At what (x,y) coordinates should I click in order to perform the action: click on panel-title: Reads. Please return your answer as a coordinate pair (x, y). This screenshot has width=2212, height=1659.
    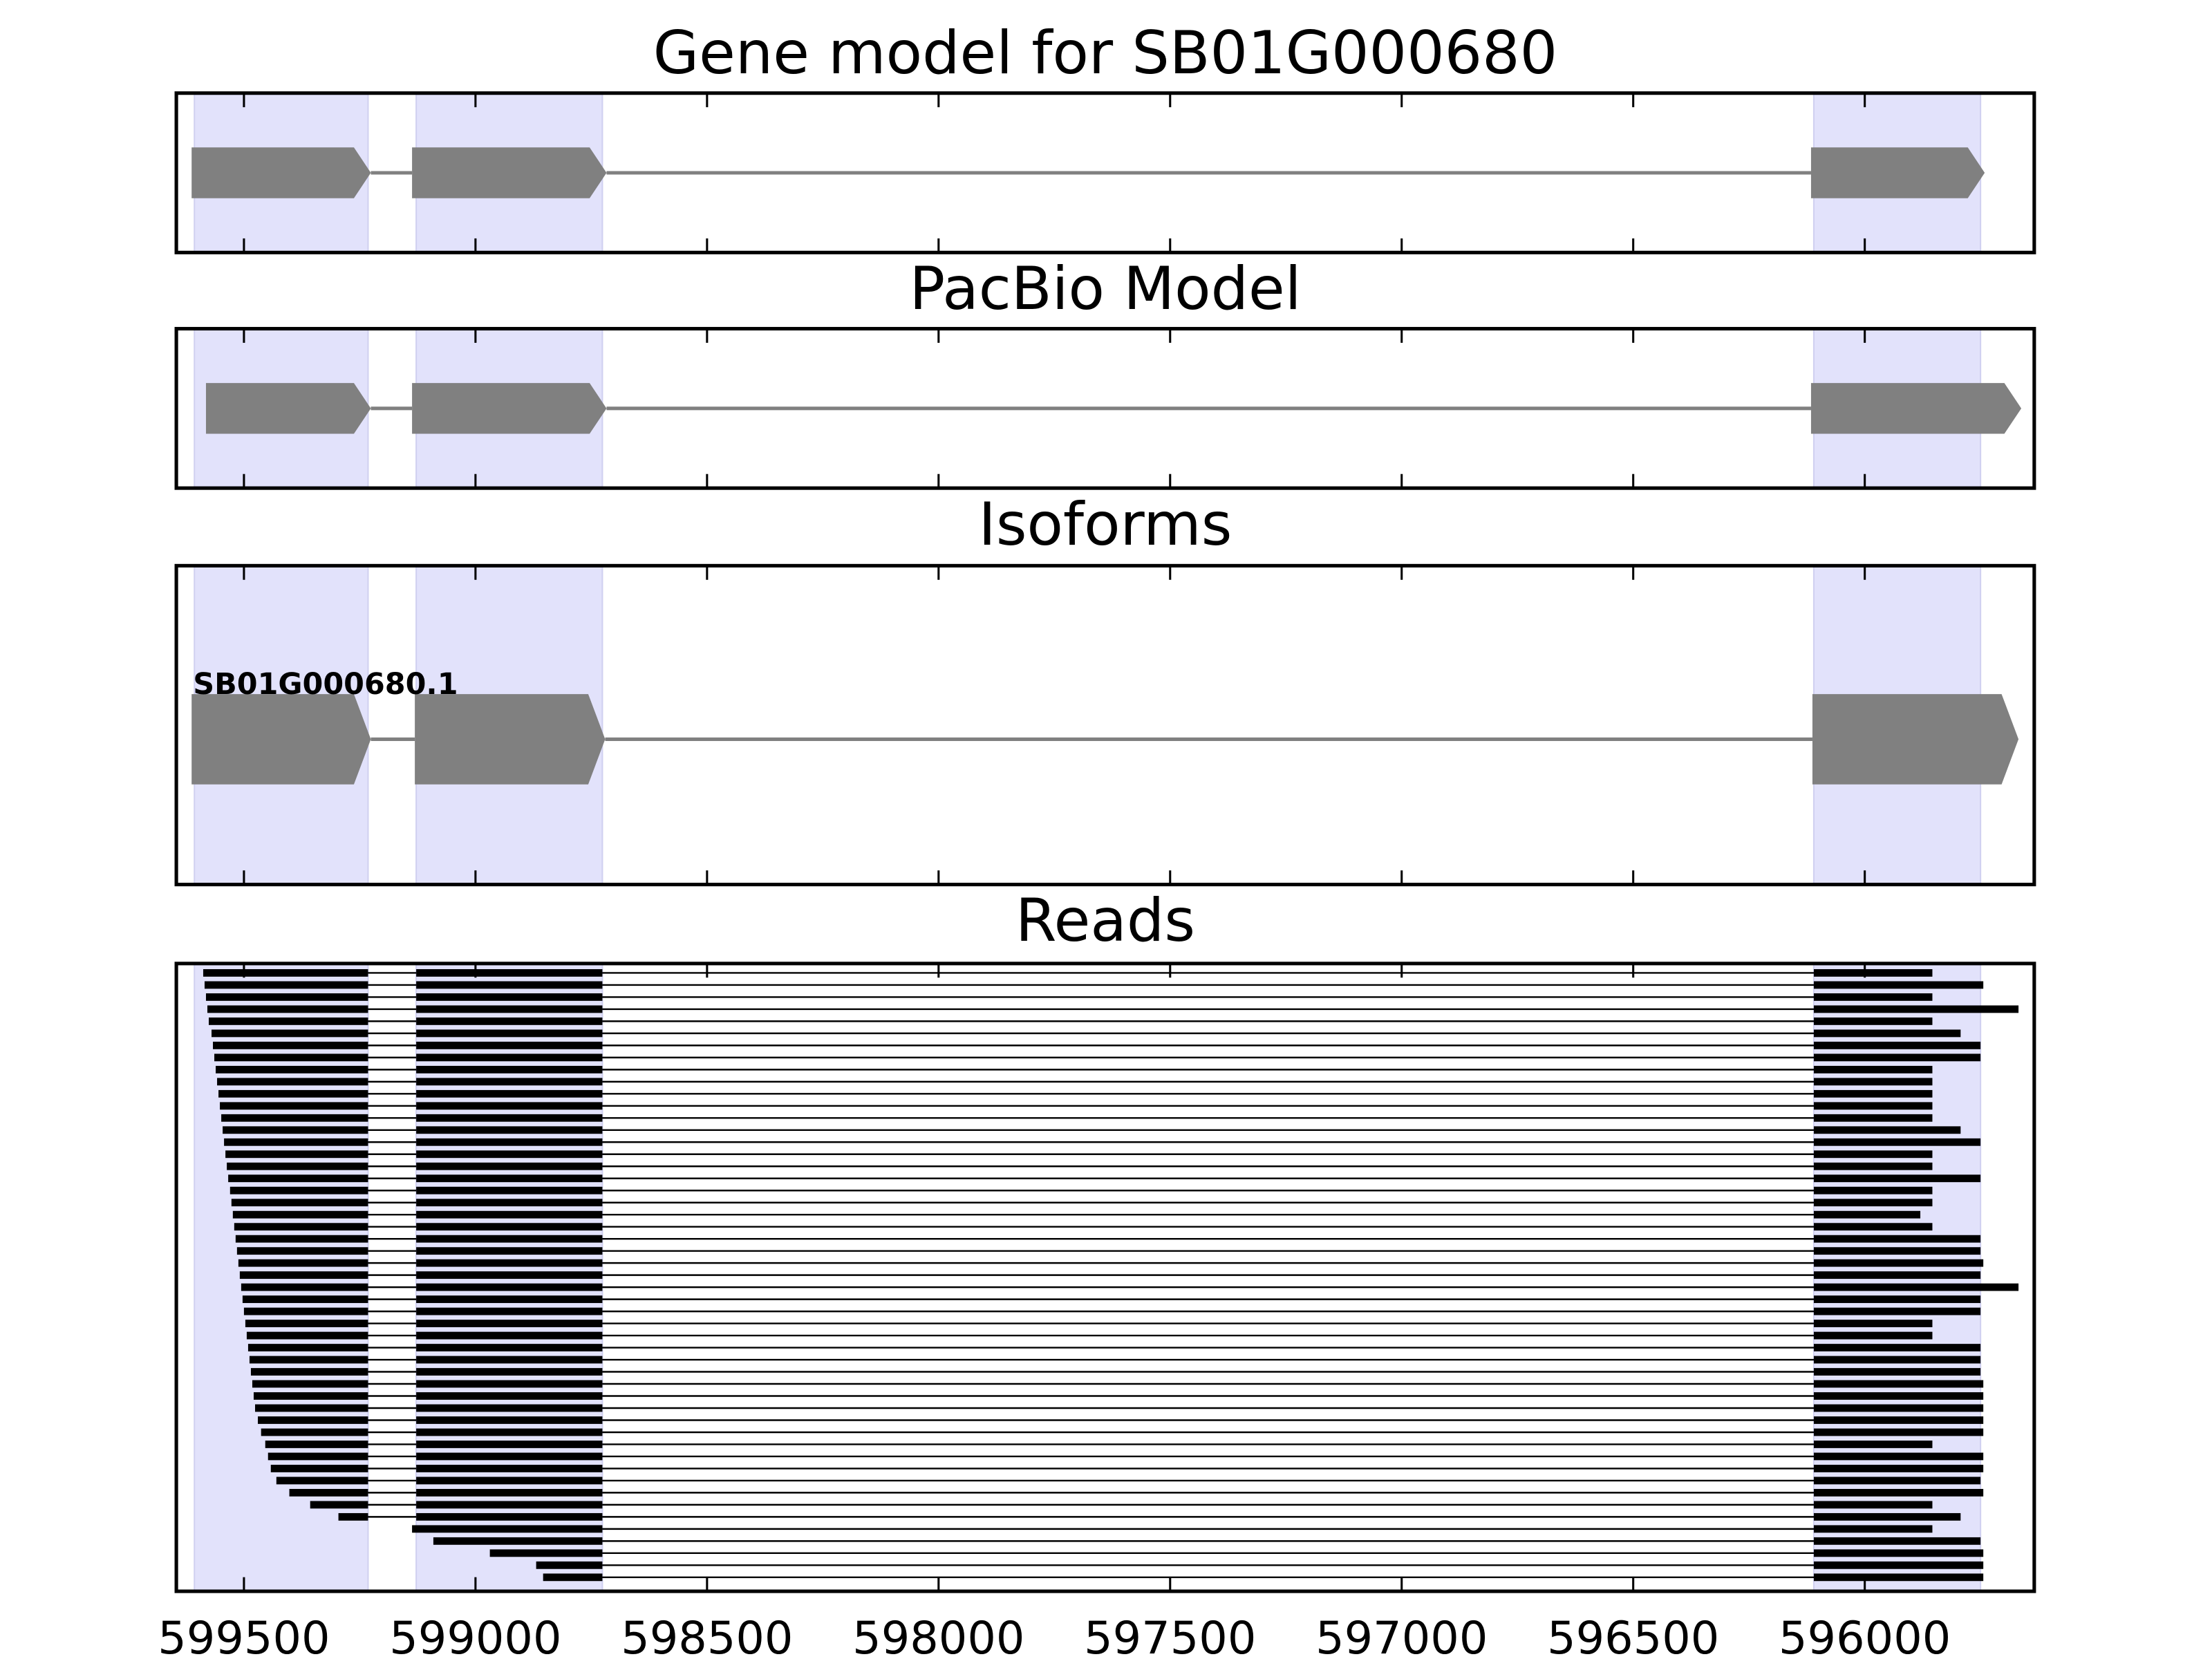
    Looking at the image, I should click on (1105, 920).